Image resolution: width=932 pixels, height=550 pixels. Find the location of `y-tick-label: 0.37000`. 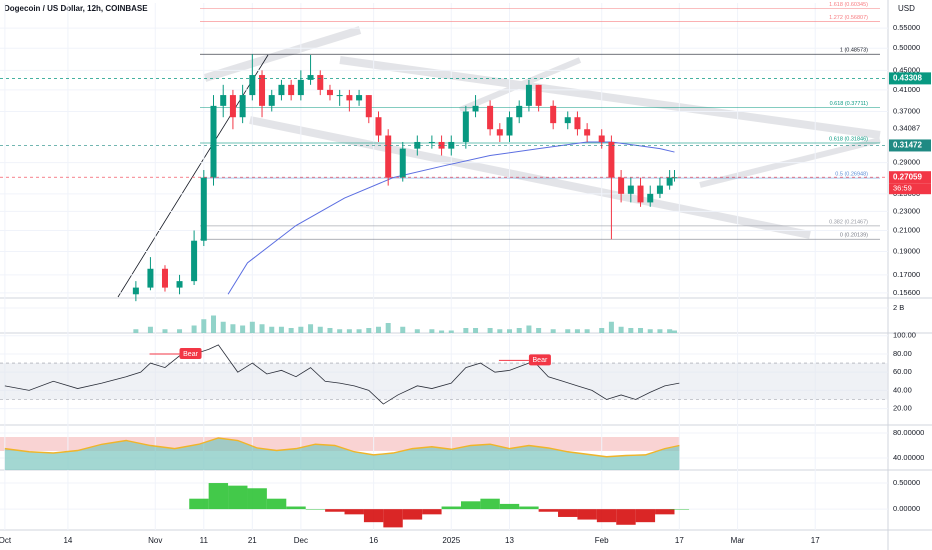

y-tick-label: 0.37000 is located at coordinates (906, 110).